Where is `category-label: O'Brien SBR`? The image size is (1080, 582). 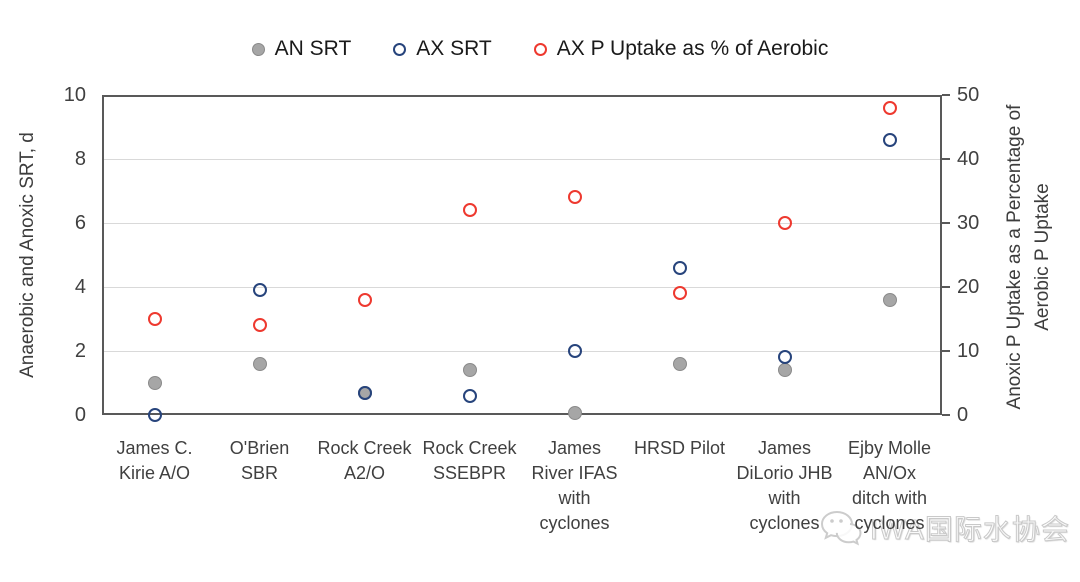
category-label: O'Brien SBR is located at coordinates (259, 460).